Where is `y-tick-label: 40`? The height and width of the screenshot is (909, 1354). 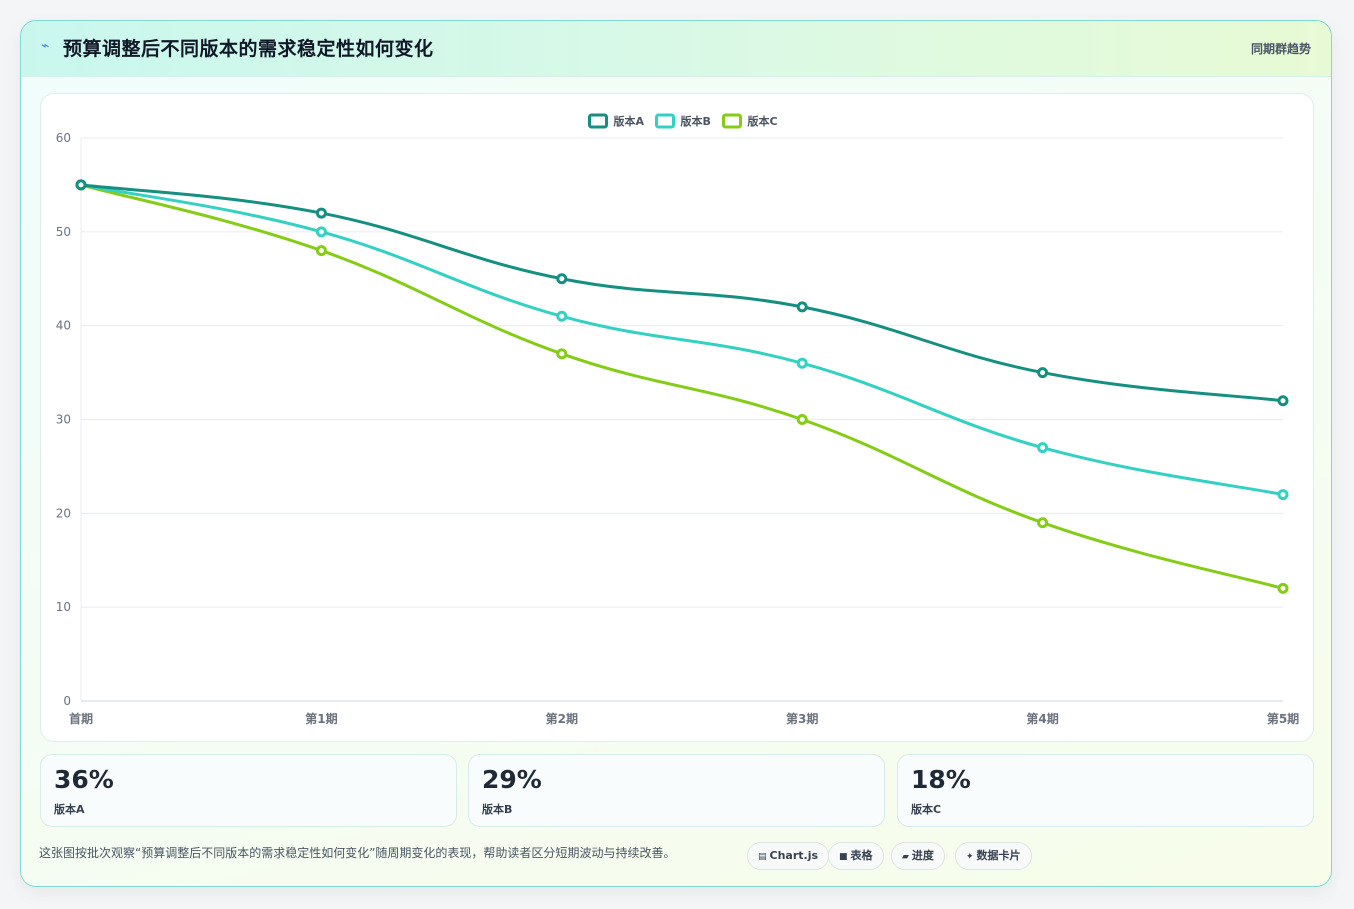
y-tick-label: 40 is located at coordinates (63, 326).